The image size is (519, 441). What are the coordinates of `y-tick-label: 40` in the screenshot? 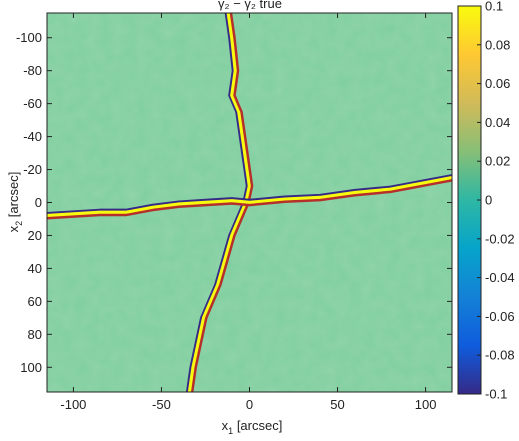 It's located at (35, 268).